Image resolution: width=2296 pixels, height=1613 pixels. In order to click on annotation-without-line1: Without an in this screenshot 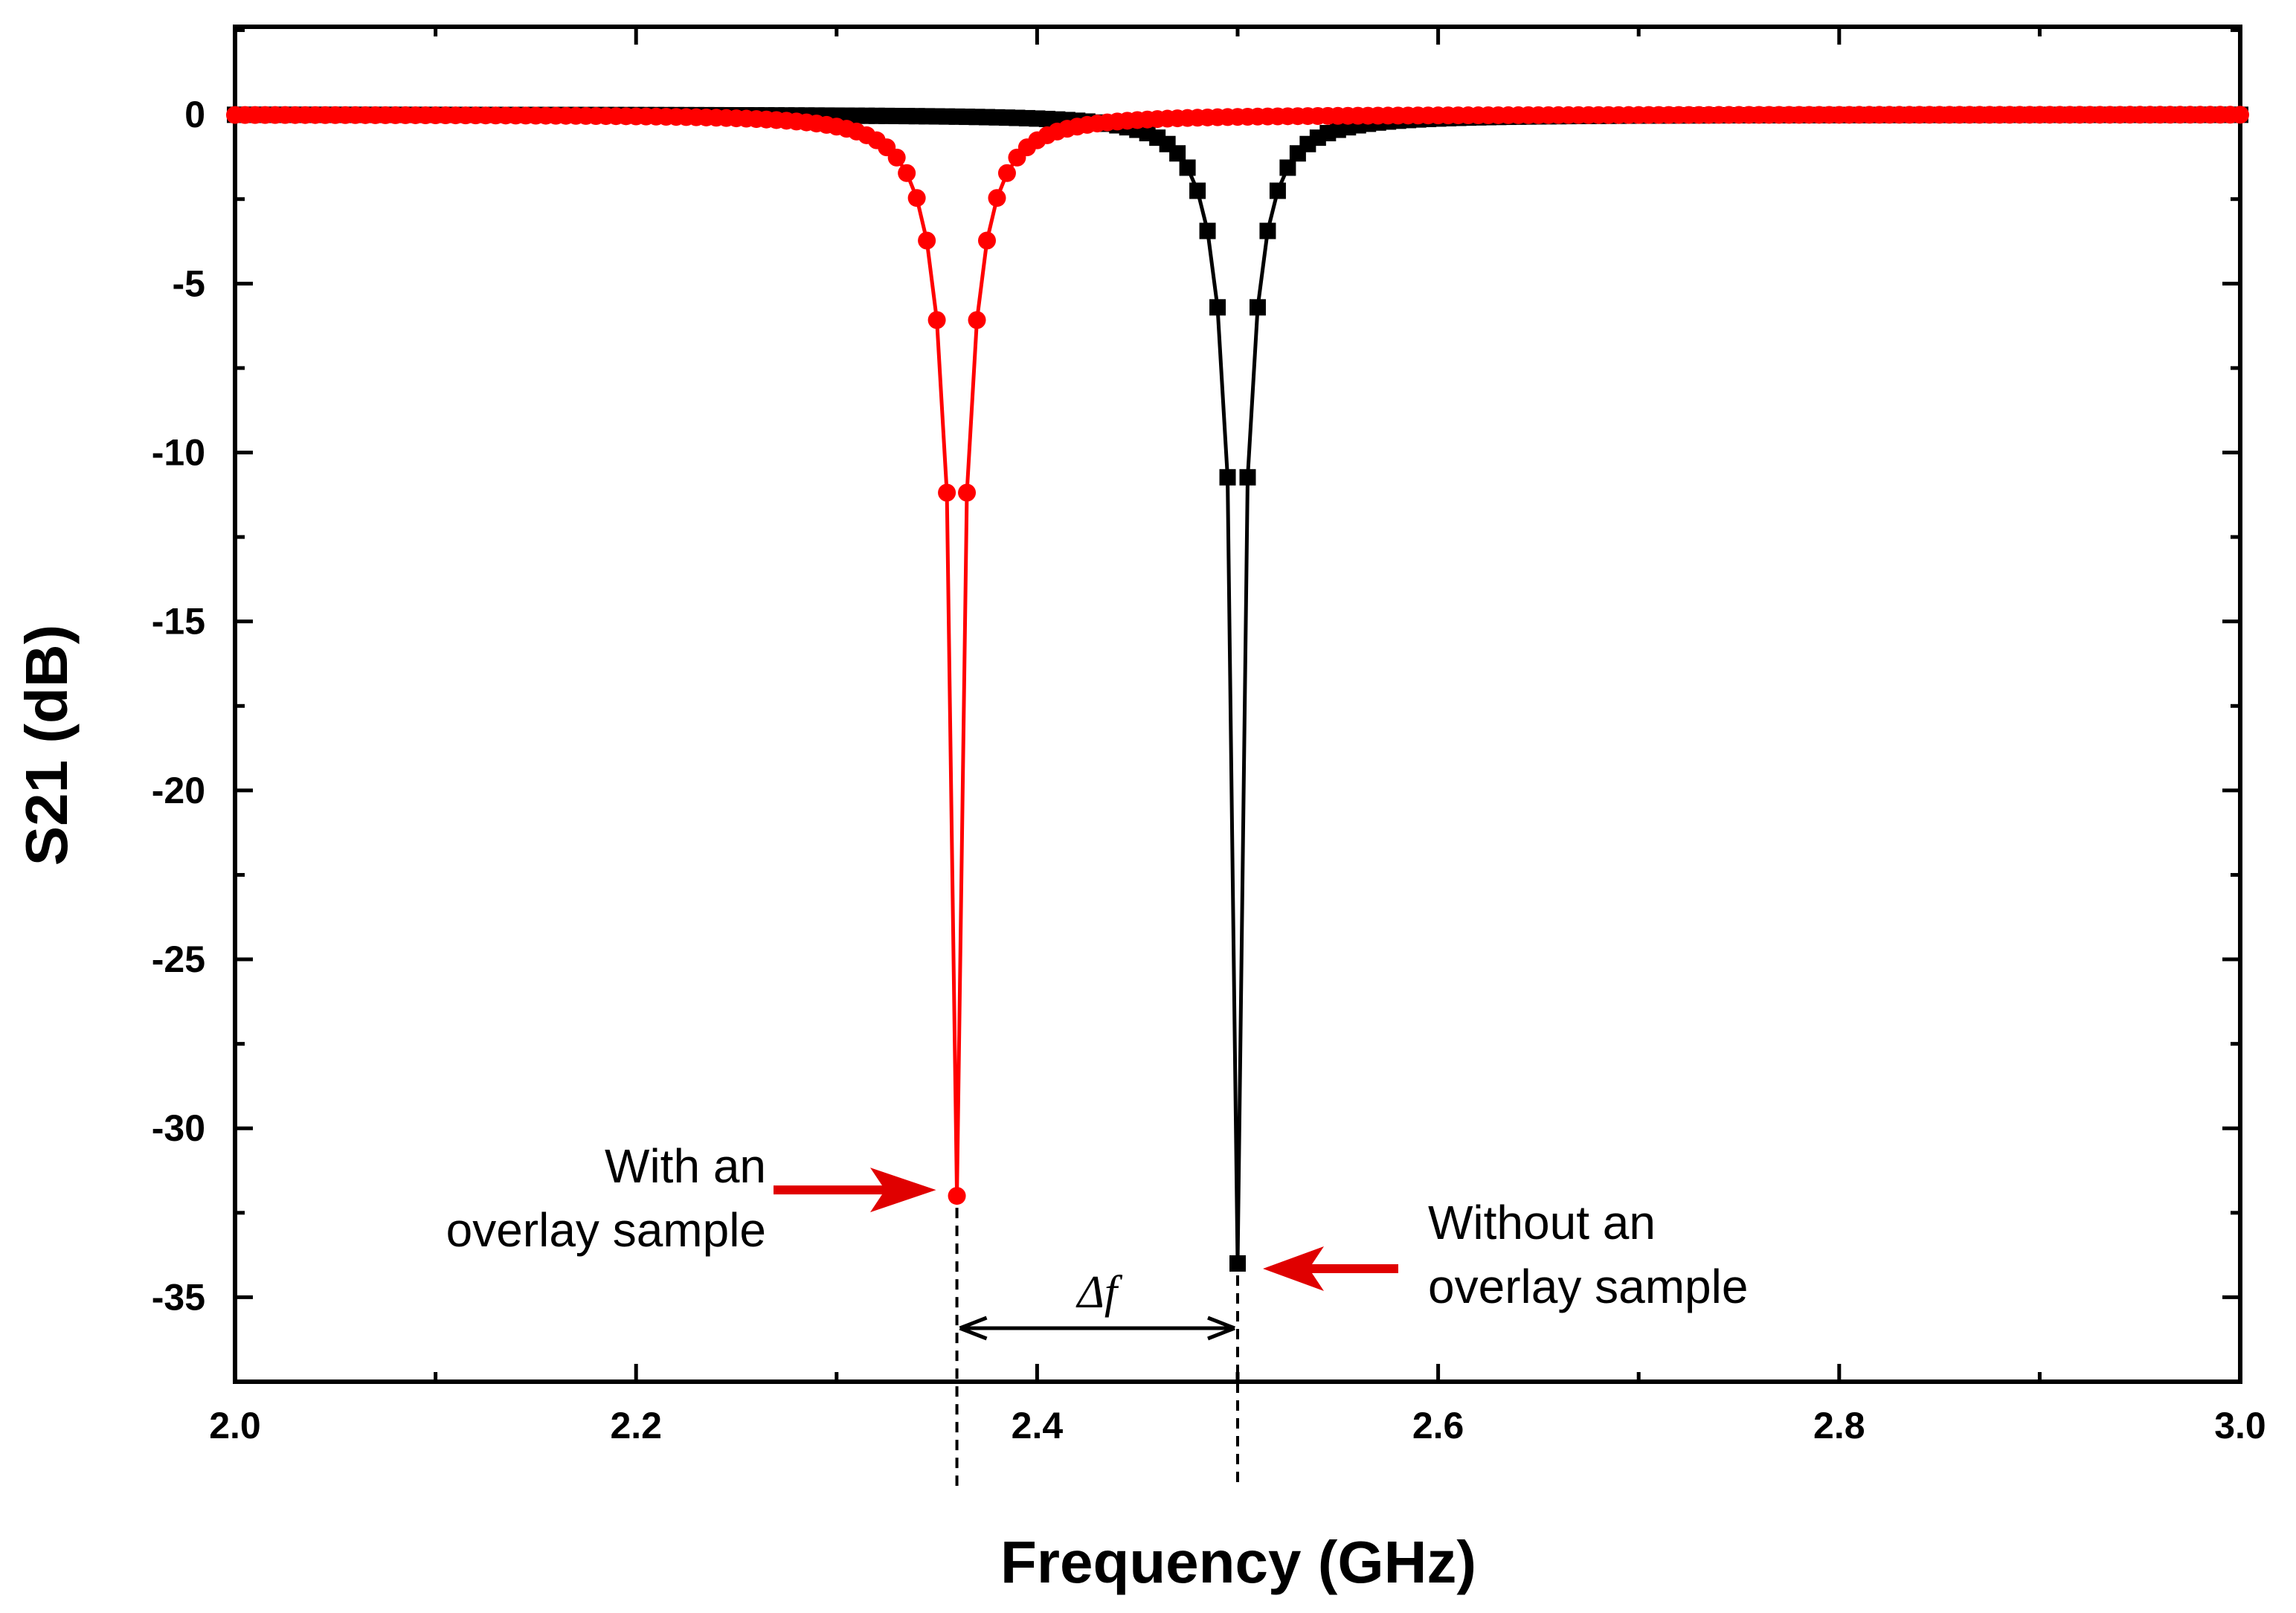, I will do `click(1542, 1222)`.